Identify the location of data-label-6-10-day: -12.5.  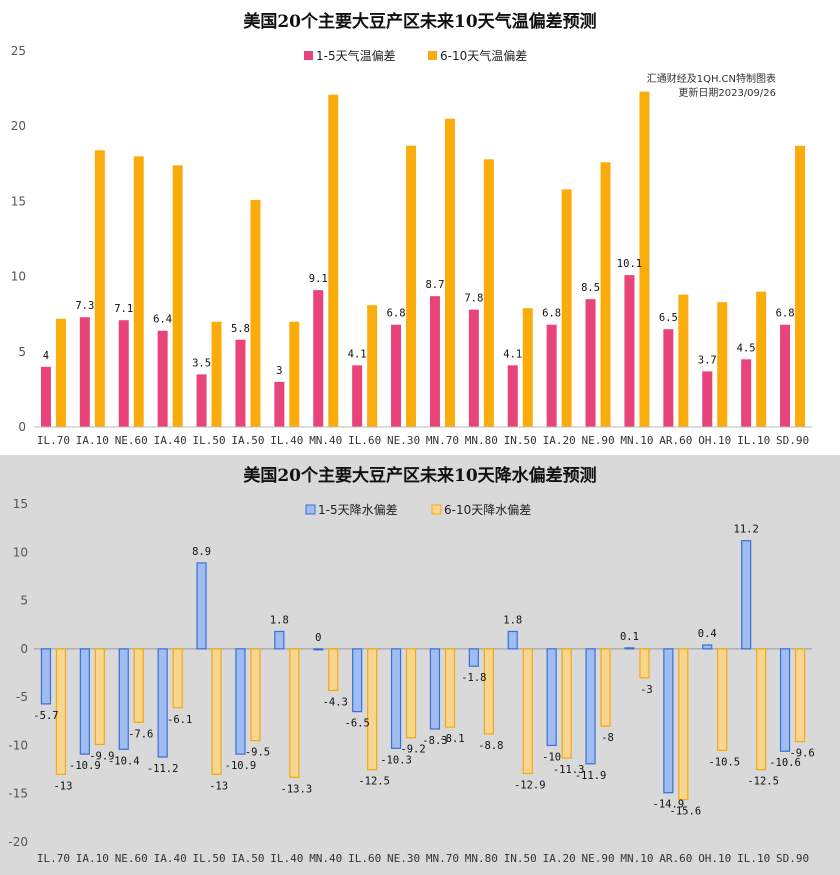
(374, 782).